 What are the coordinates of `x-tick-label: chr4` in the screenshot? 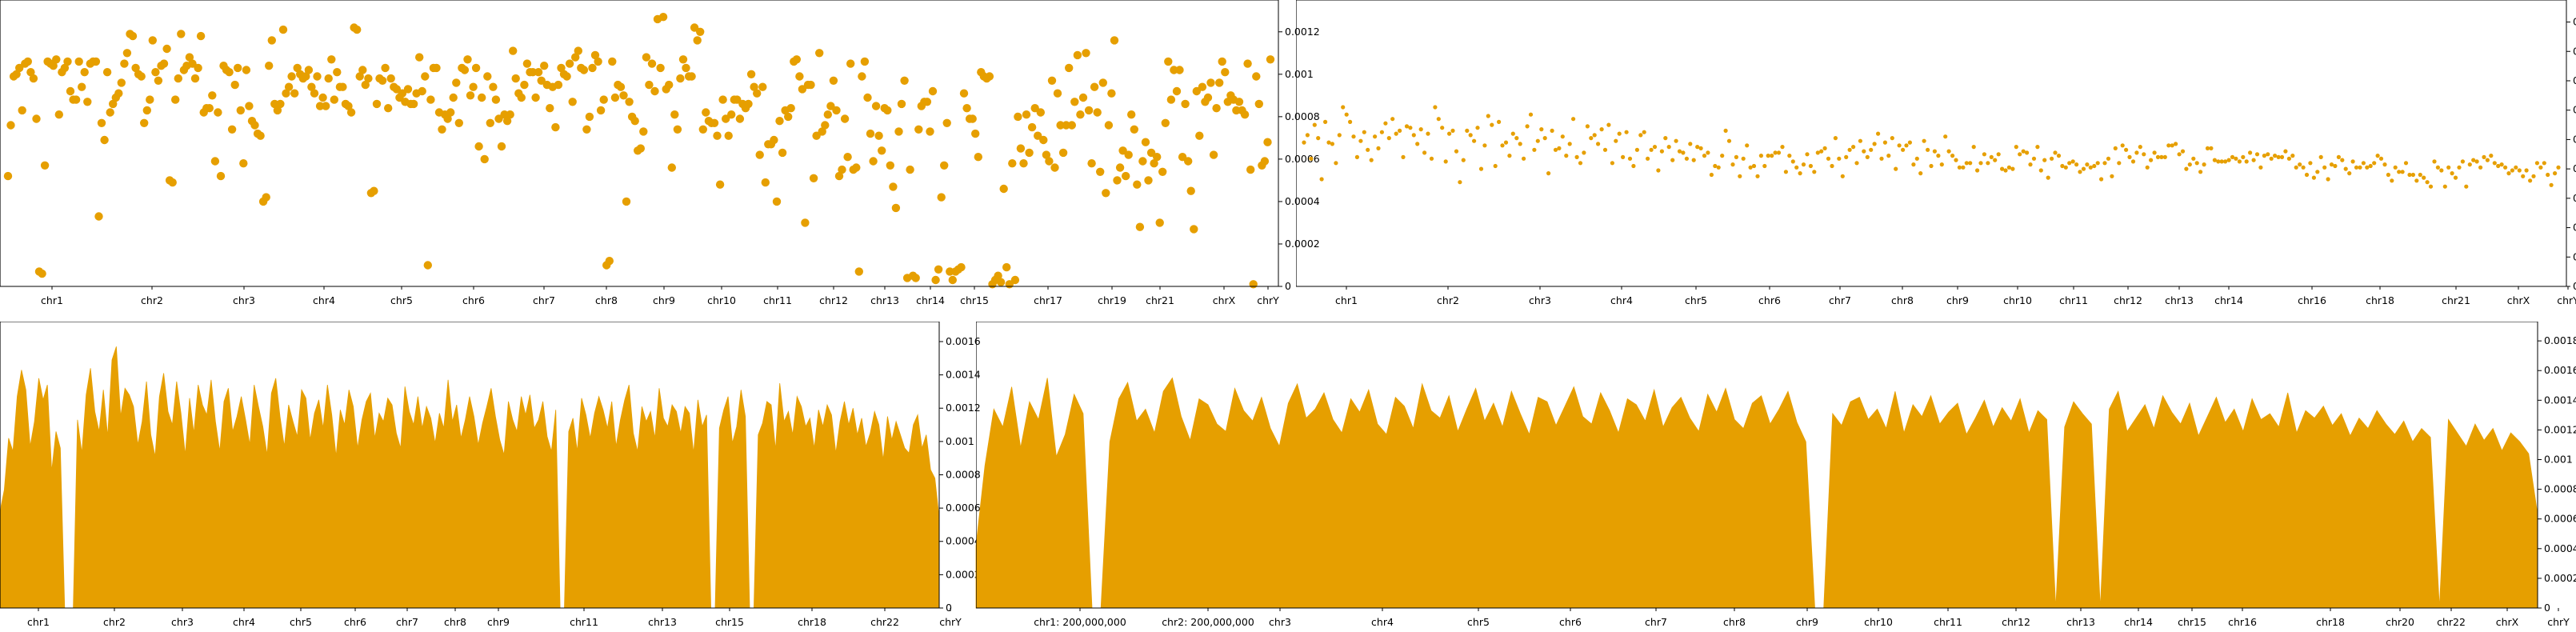 It's located at (244, 622).